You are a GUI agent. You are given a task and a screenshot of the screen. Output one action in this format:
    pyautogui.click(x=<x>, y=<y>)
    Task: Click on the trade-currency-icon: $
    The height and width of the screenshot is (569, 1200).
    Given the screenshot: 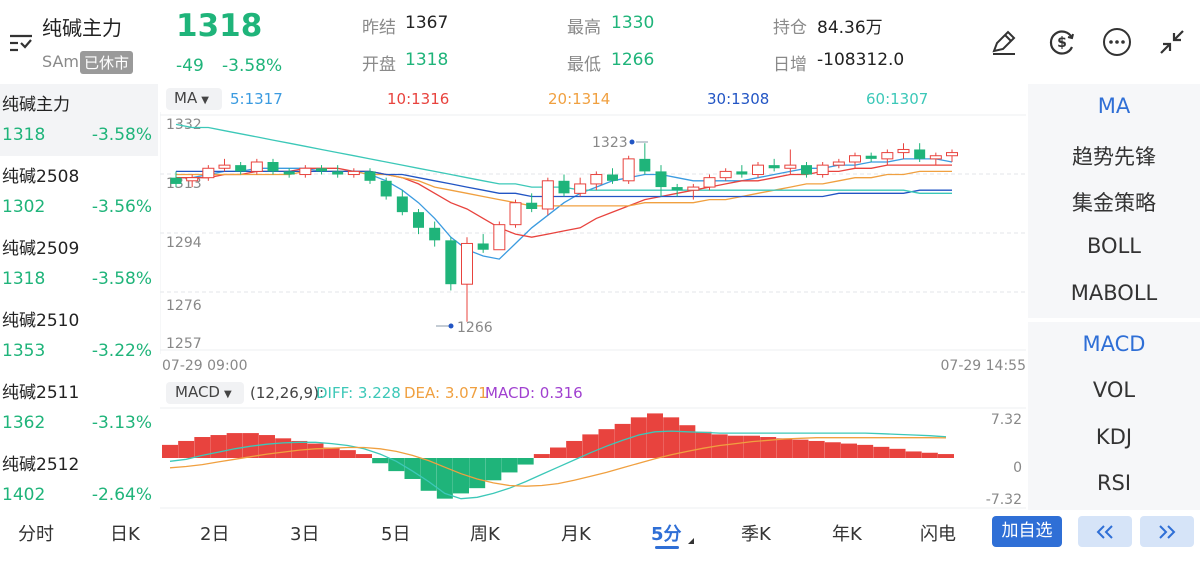 What is the action you would take?
    pyautogui.click(x=1062, y=42)
    